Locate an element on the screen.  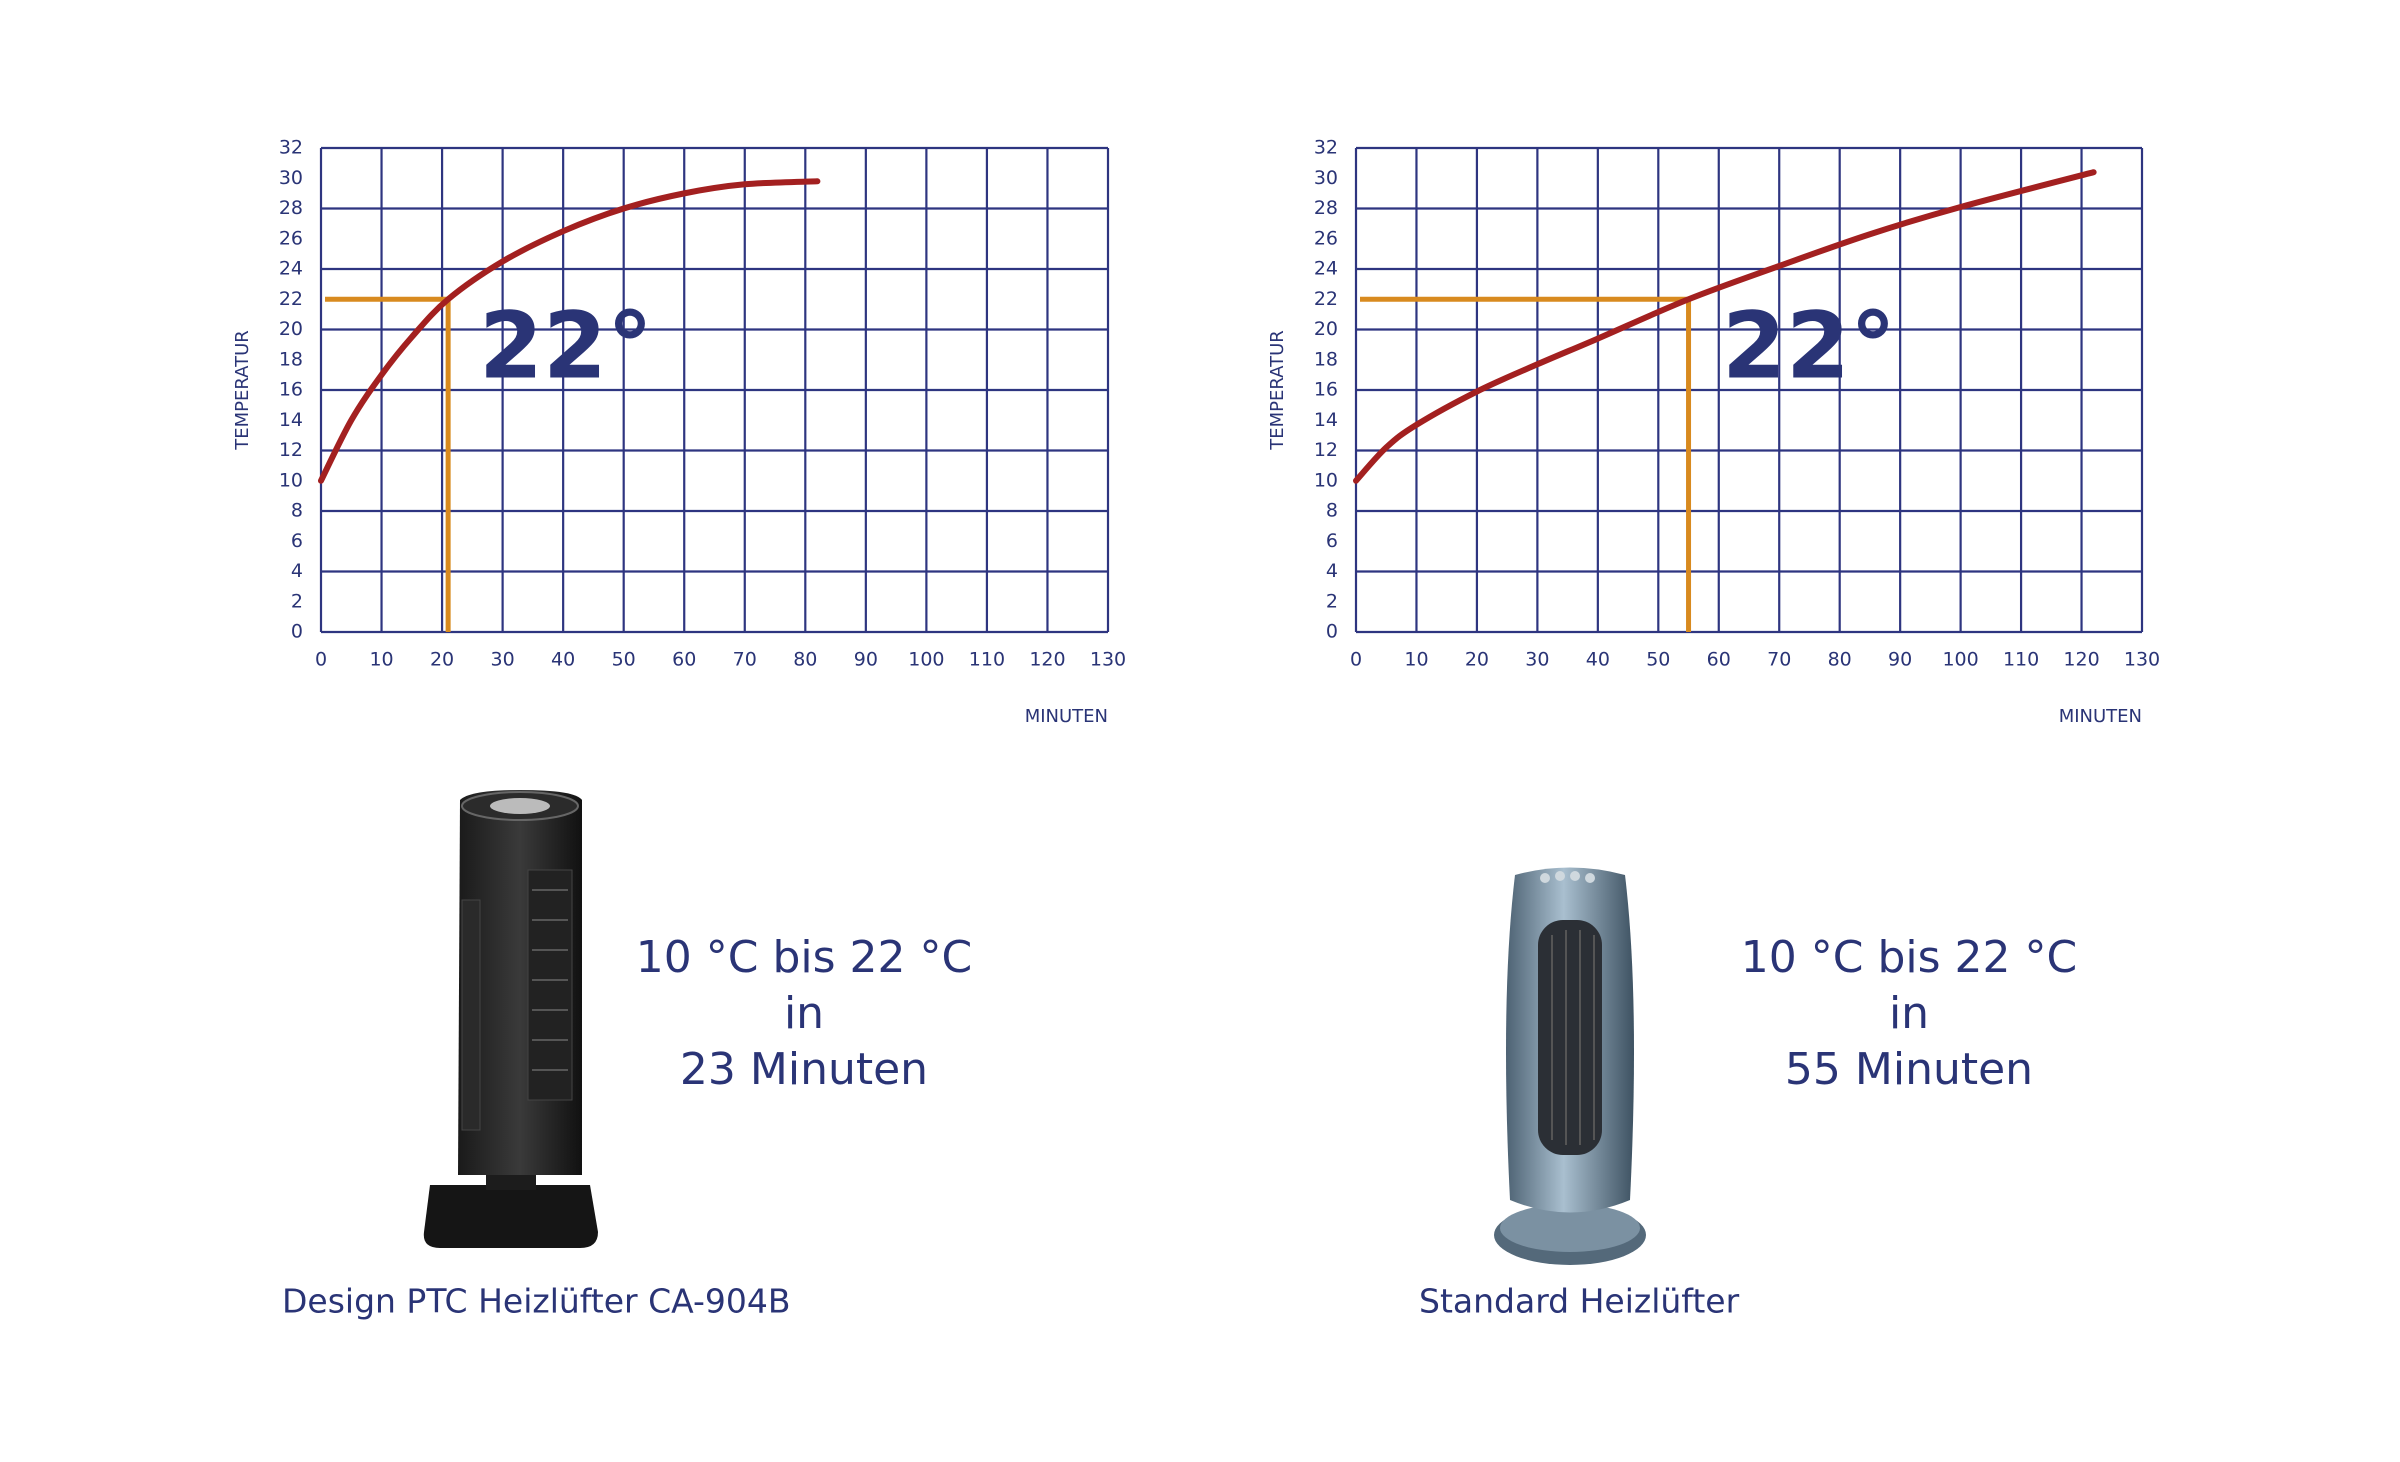
product-name: Standard Heizlüfter is located at coordinates (1579, 1301).